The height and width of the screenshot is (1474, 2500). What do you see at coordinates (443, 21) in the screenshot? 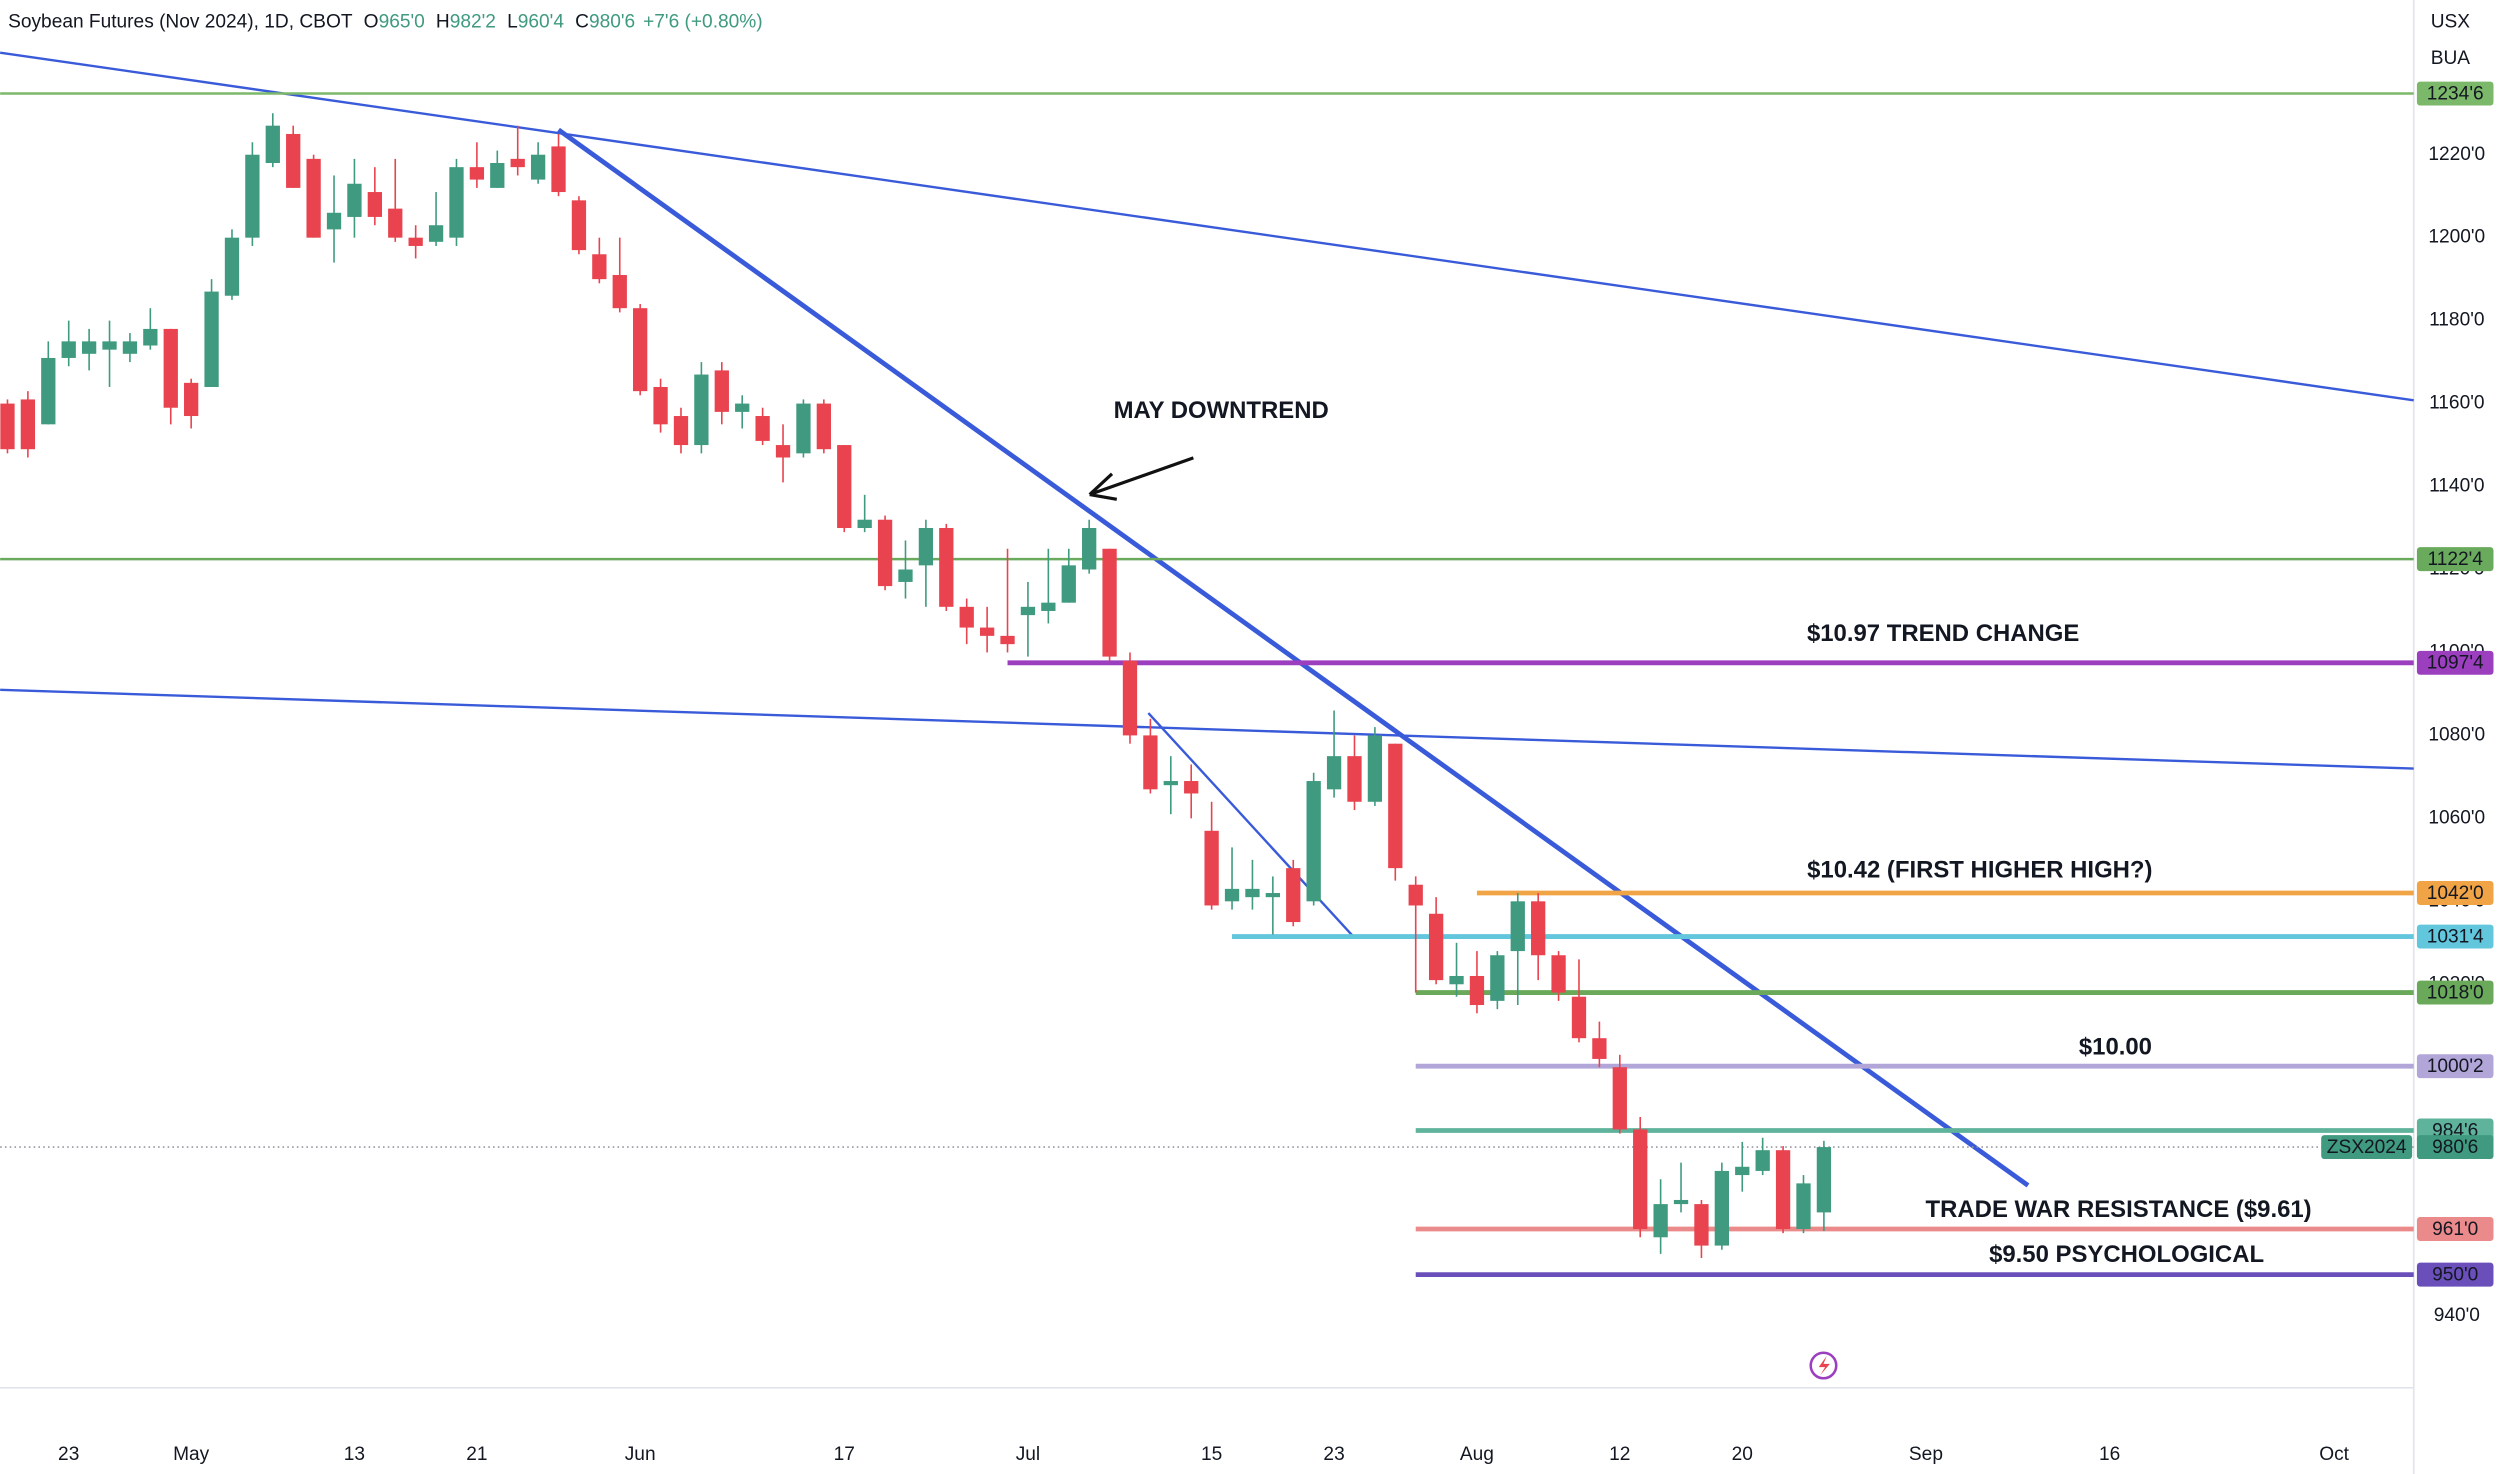
I see `ohlc-key: H` at bounding box center [443, 21].